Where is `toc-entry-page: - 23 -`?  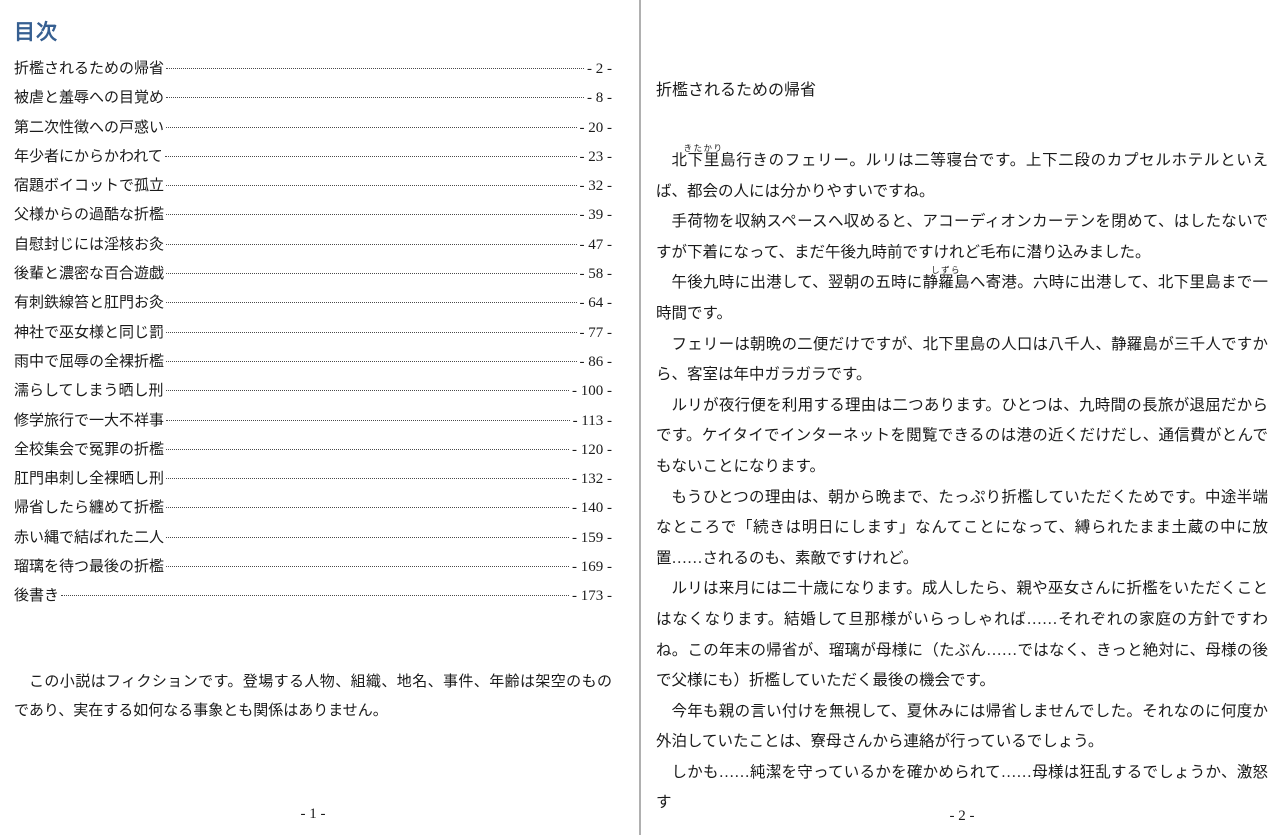 toc-entry-page: - 23 - is located at coordinates (596, 156).